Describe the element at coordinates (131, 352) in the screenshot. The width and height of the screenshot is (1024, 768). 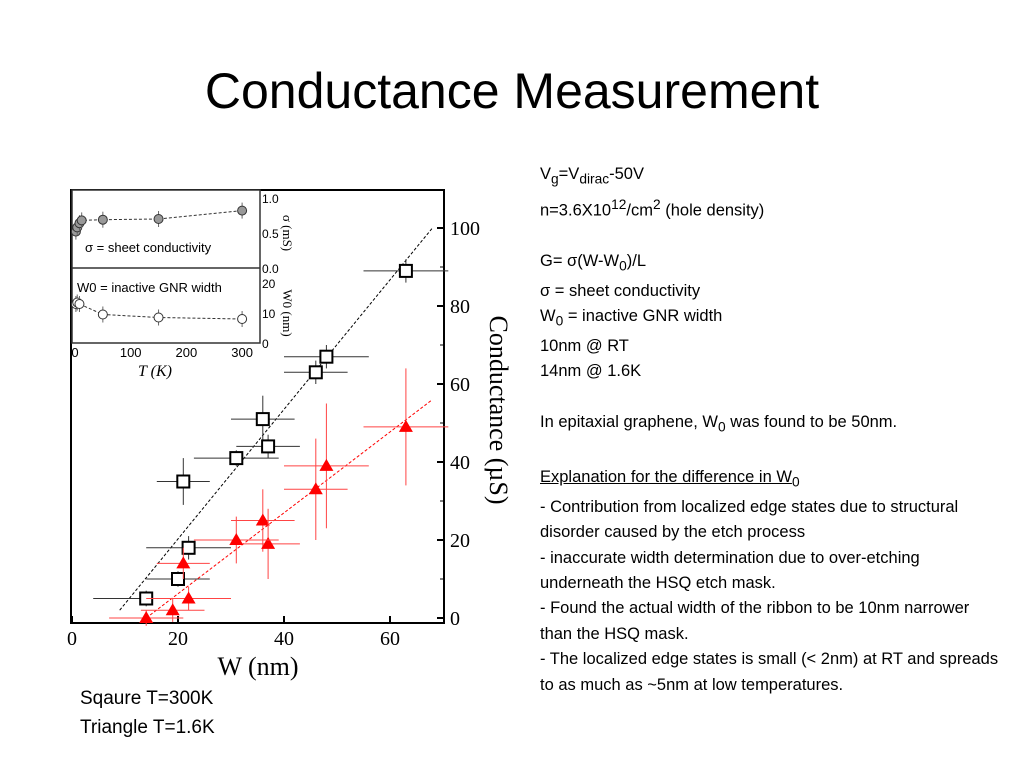
I see `inset-x-tick-label: 100` at that location.